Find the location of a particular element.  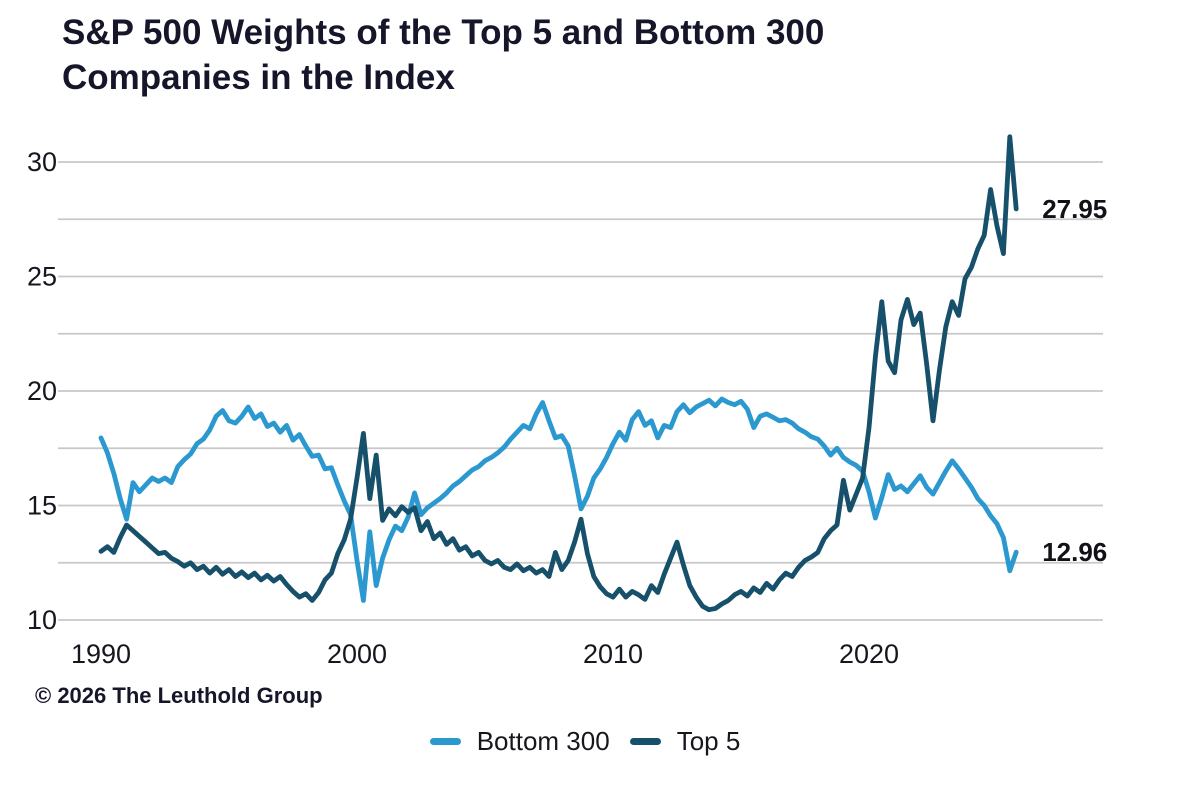

bottom-300-line-swatch-icon is located at coordinates (445, 741).